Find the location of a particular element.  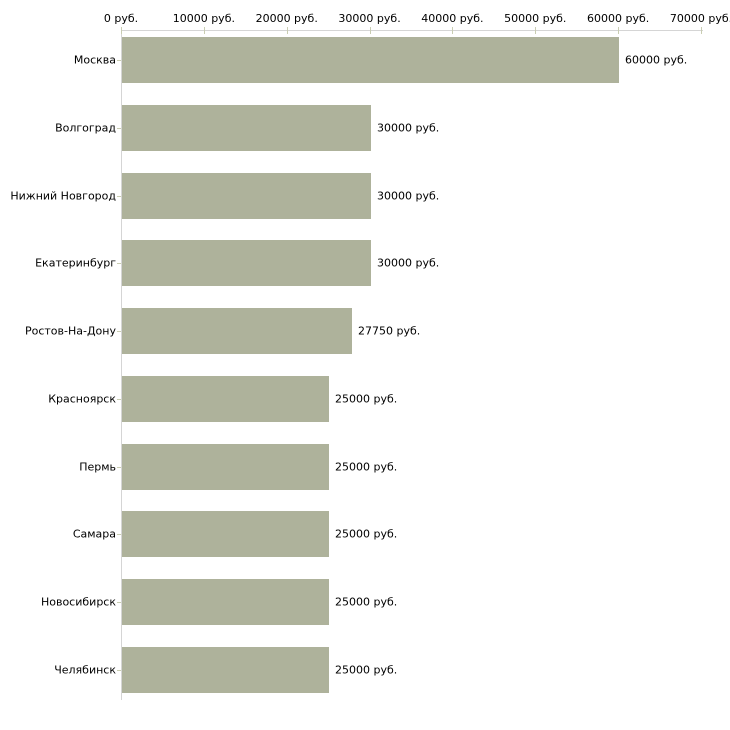

x-tick-label: 40000 руб. is located at coordinates (452, 18).